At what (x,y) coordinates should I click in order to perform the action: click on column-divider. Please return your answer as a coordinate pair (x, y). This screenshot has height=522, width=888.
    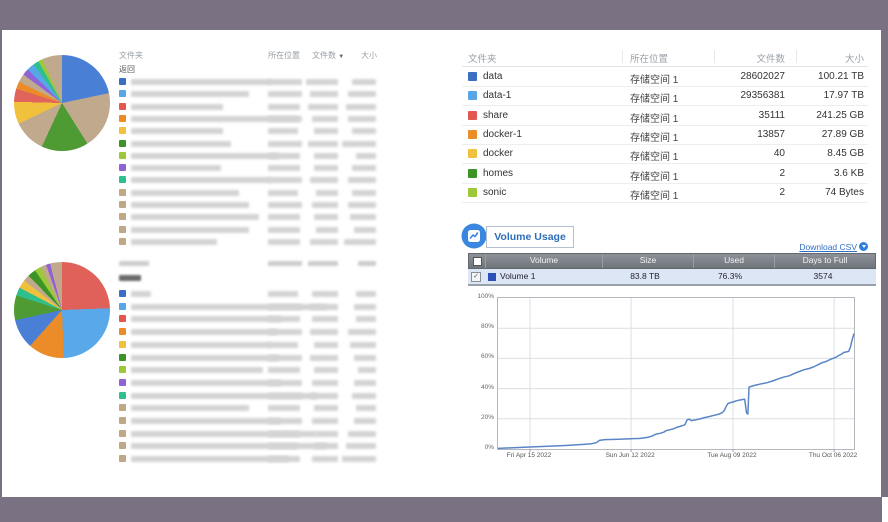
    Looking at the image, I should click on (622, 56).